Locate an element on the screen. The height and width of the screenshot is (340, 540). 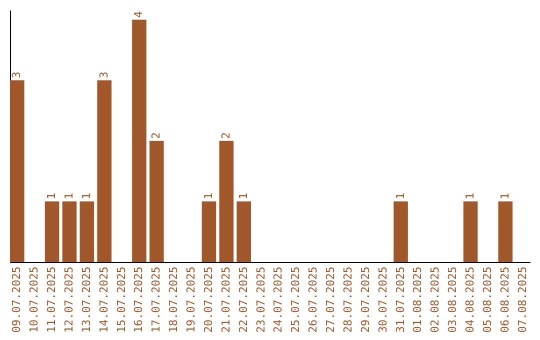
x-tick-label: 10.07.2025 is located at coordinates (34, 299).